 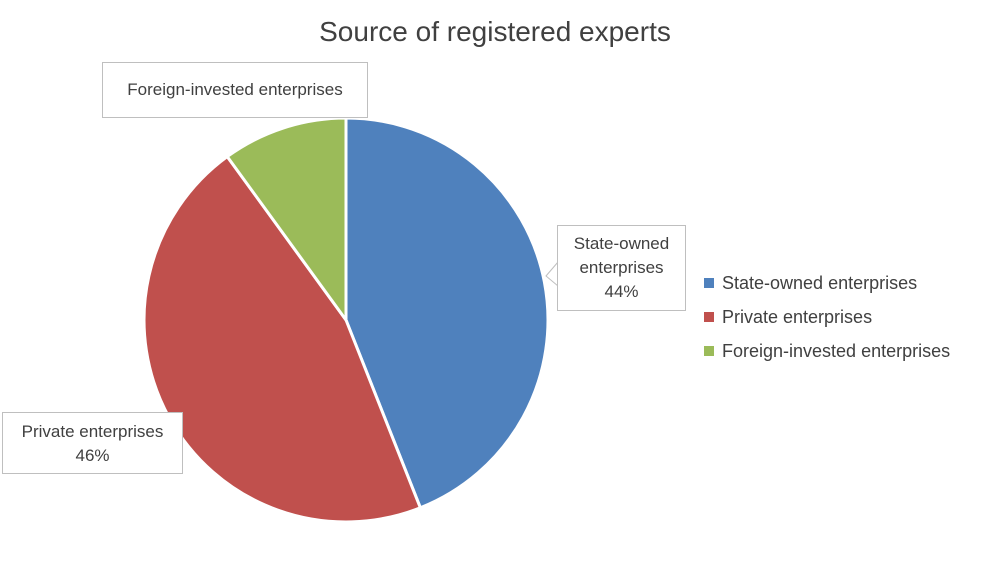 What do you see at coordinates (621, 291) in the screenshot?
I see `callout-state-value: 44%` at bounding box center [621, 291].